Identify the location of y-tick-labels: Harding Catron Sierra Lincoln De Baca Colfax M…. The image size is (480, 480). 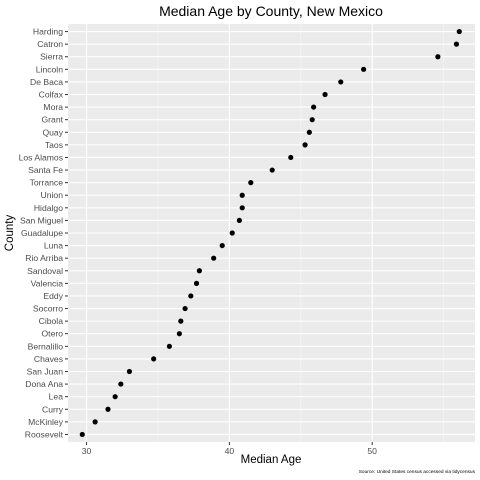
(41, 233).